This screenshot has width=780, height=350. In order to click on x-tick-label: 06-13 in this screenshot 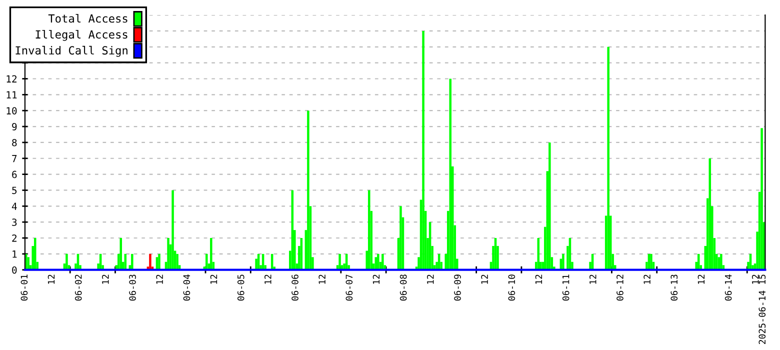, I will do `click(674, 287)`.